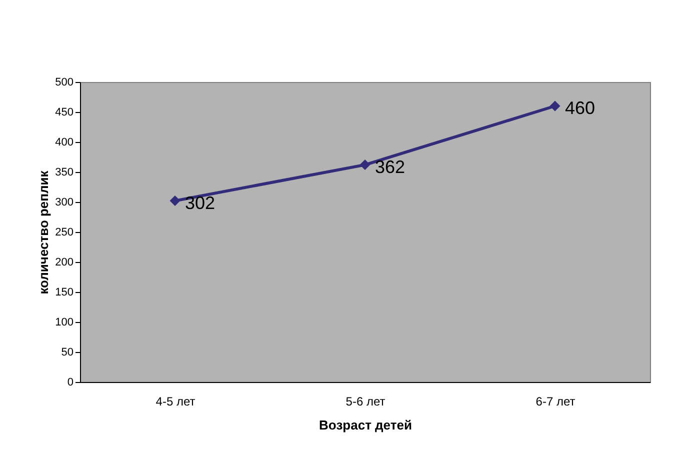 The width and height of the screenshot is (673, 449). I want to click on y-tick-label: 100, so click(64, 322).